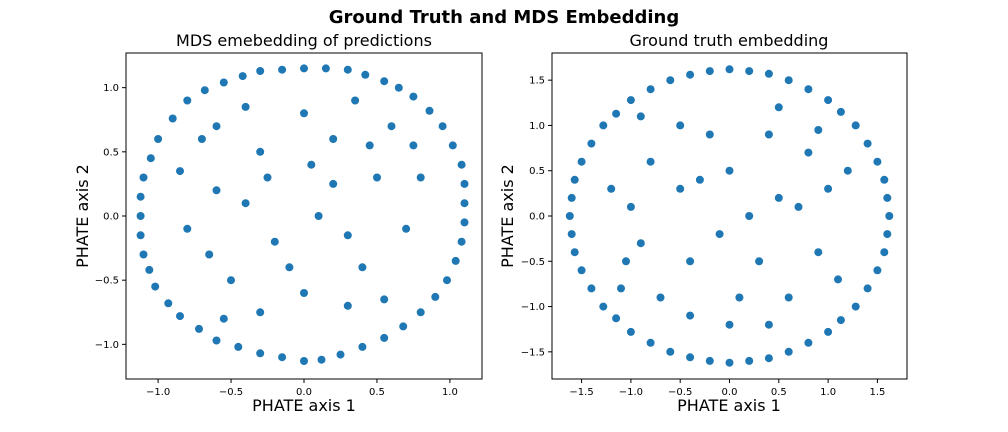  I want to click on plot-title: Ground truth embedding, so click(729, 40).